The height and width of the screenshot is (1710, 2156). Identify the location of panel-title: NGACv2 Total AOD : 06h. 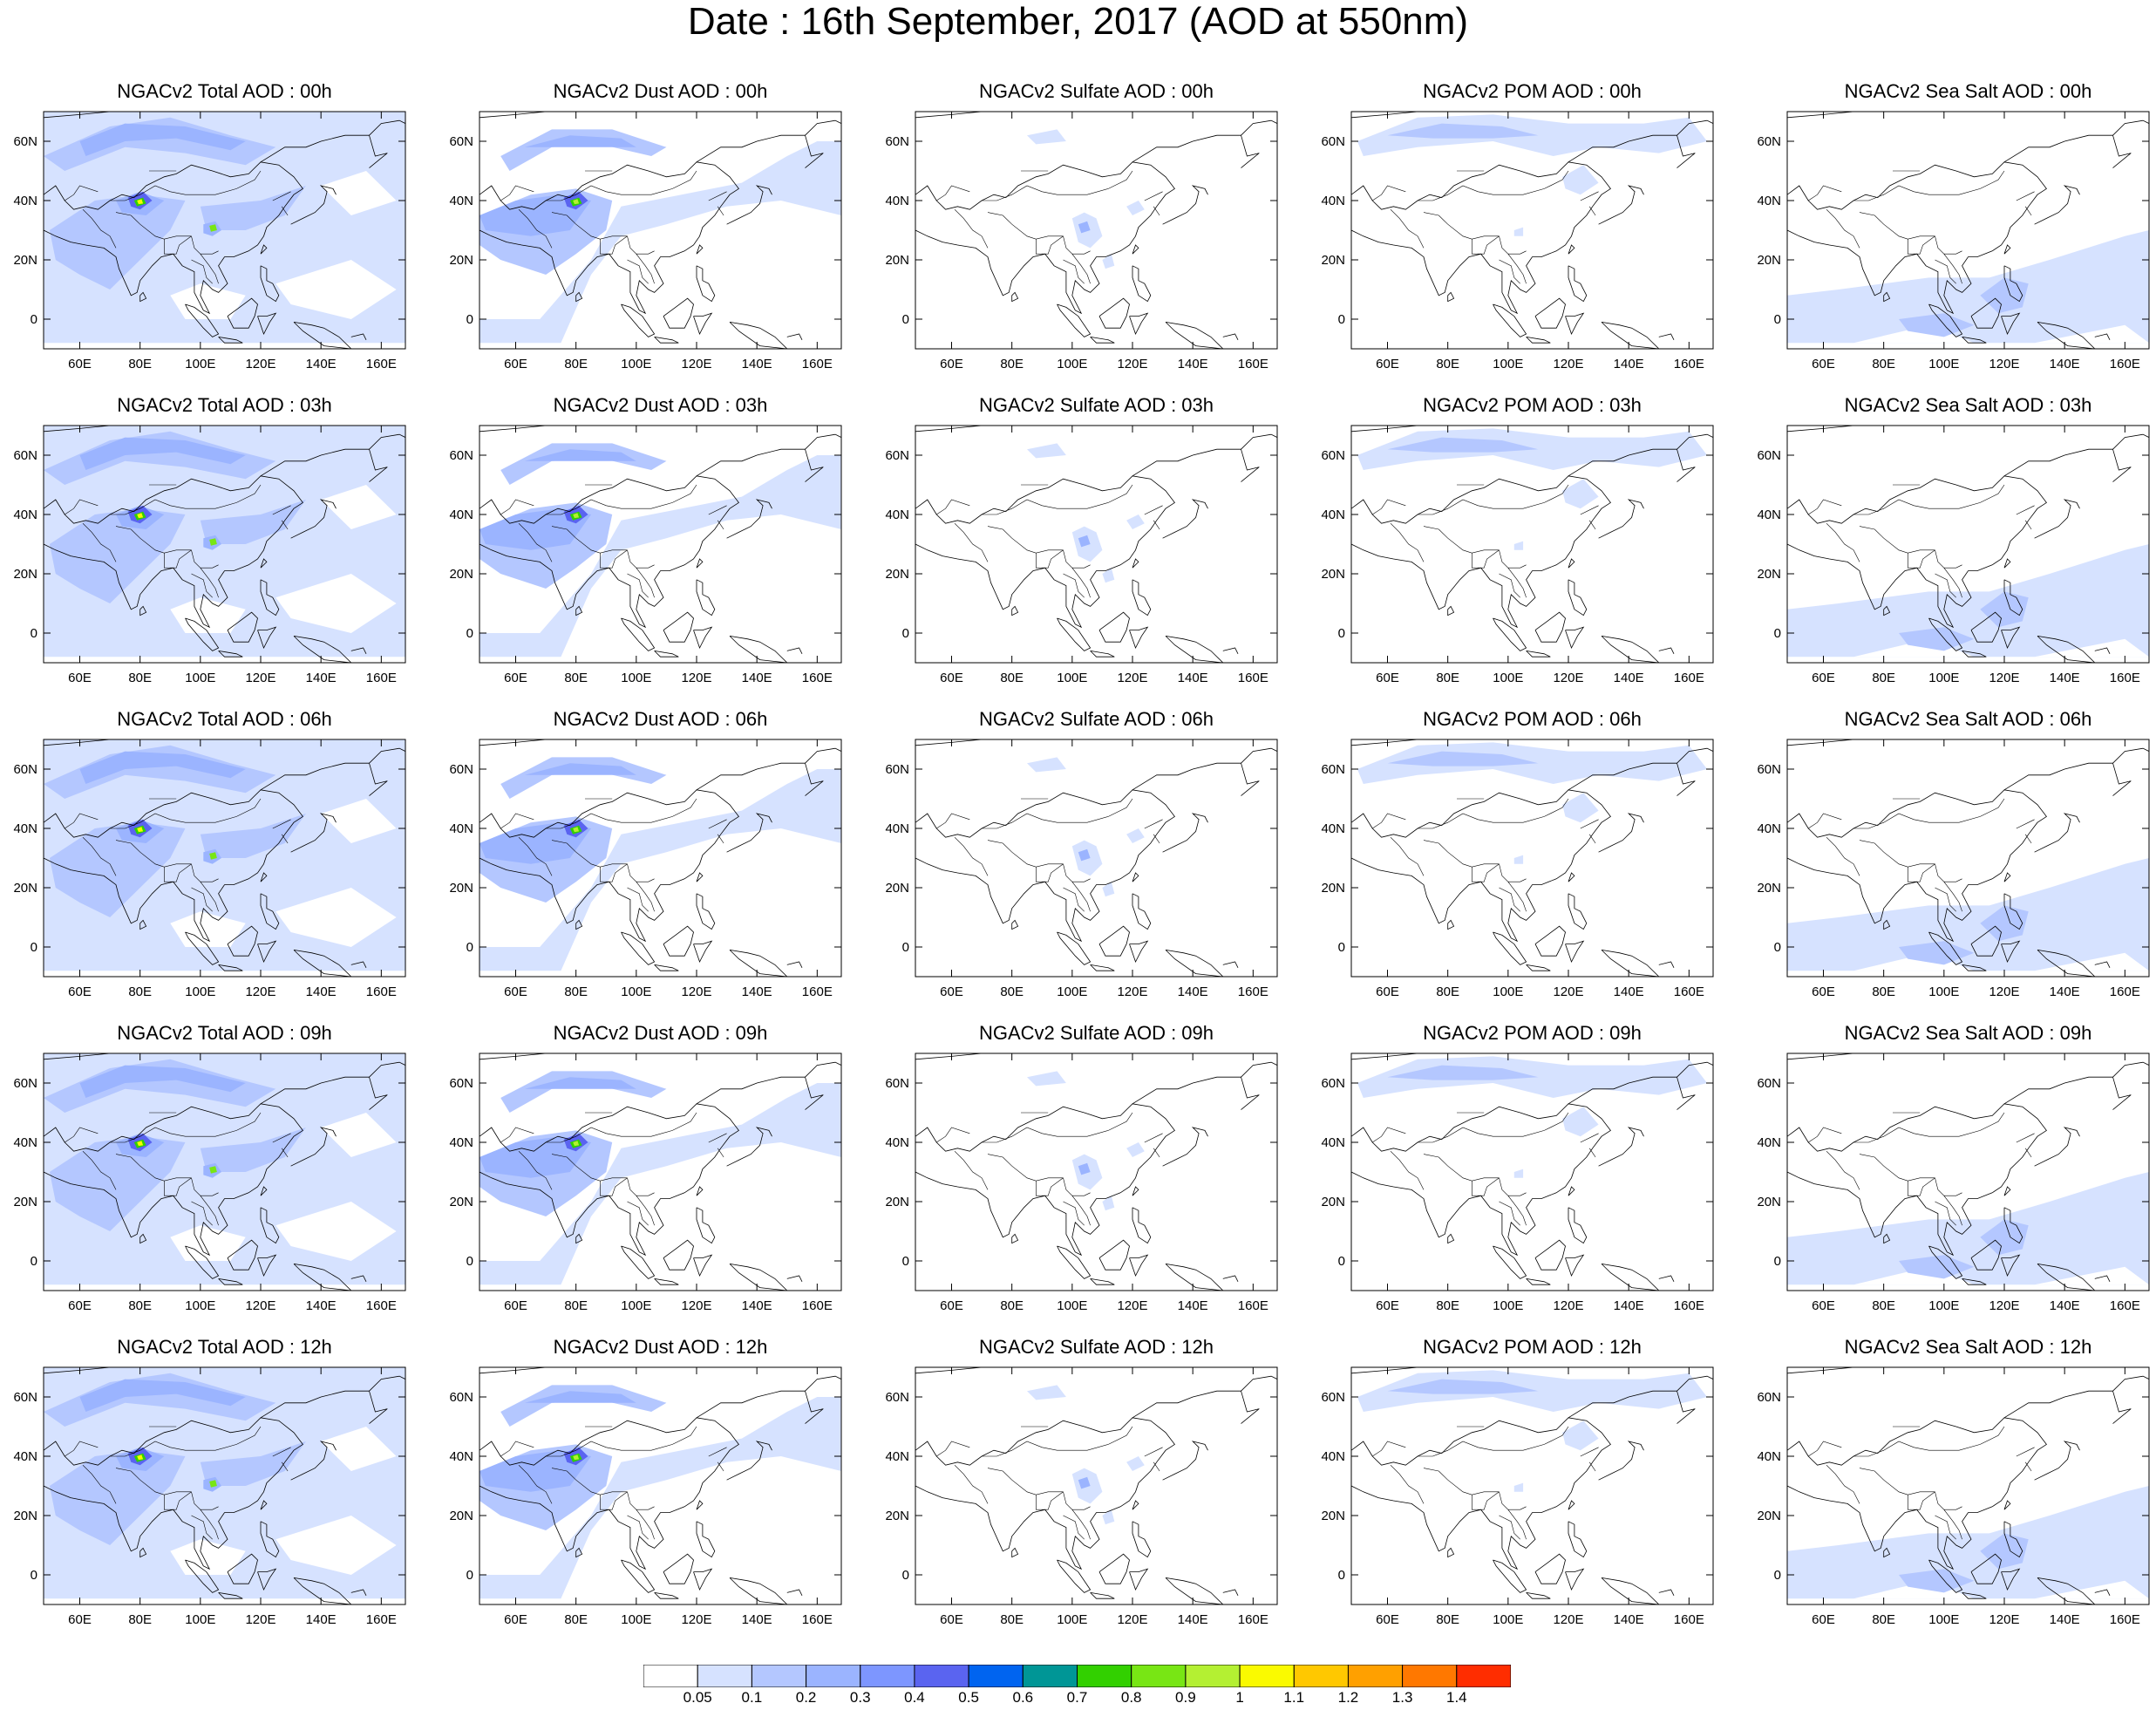
(225, 720).